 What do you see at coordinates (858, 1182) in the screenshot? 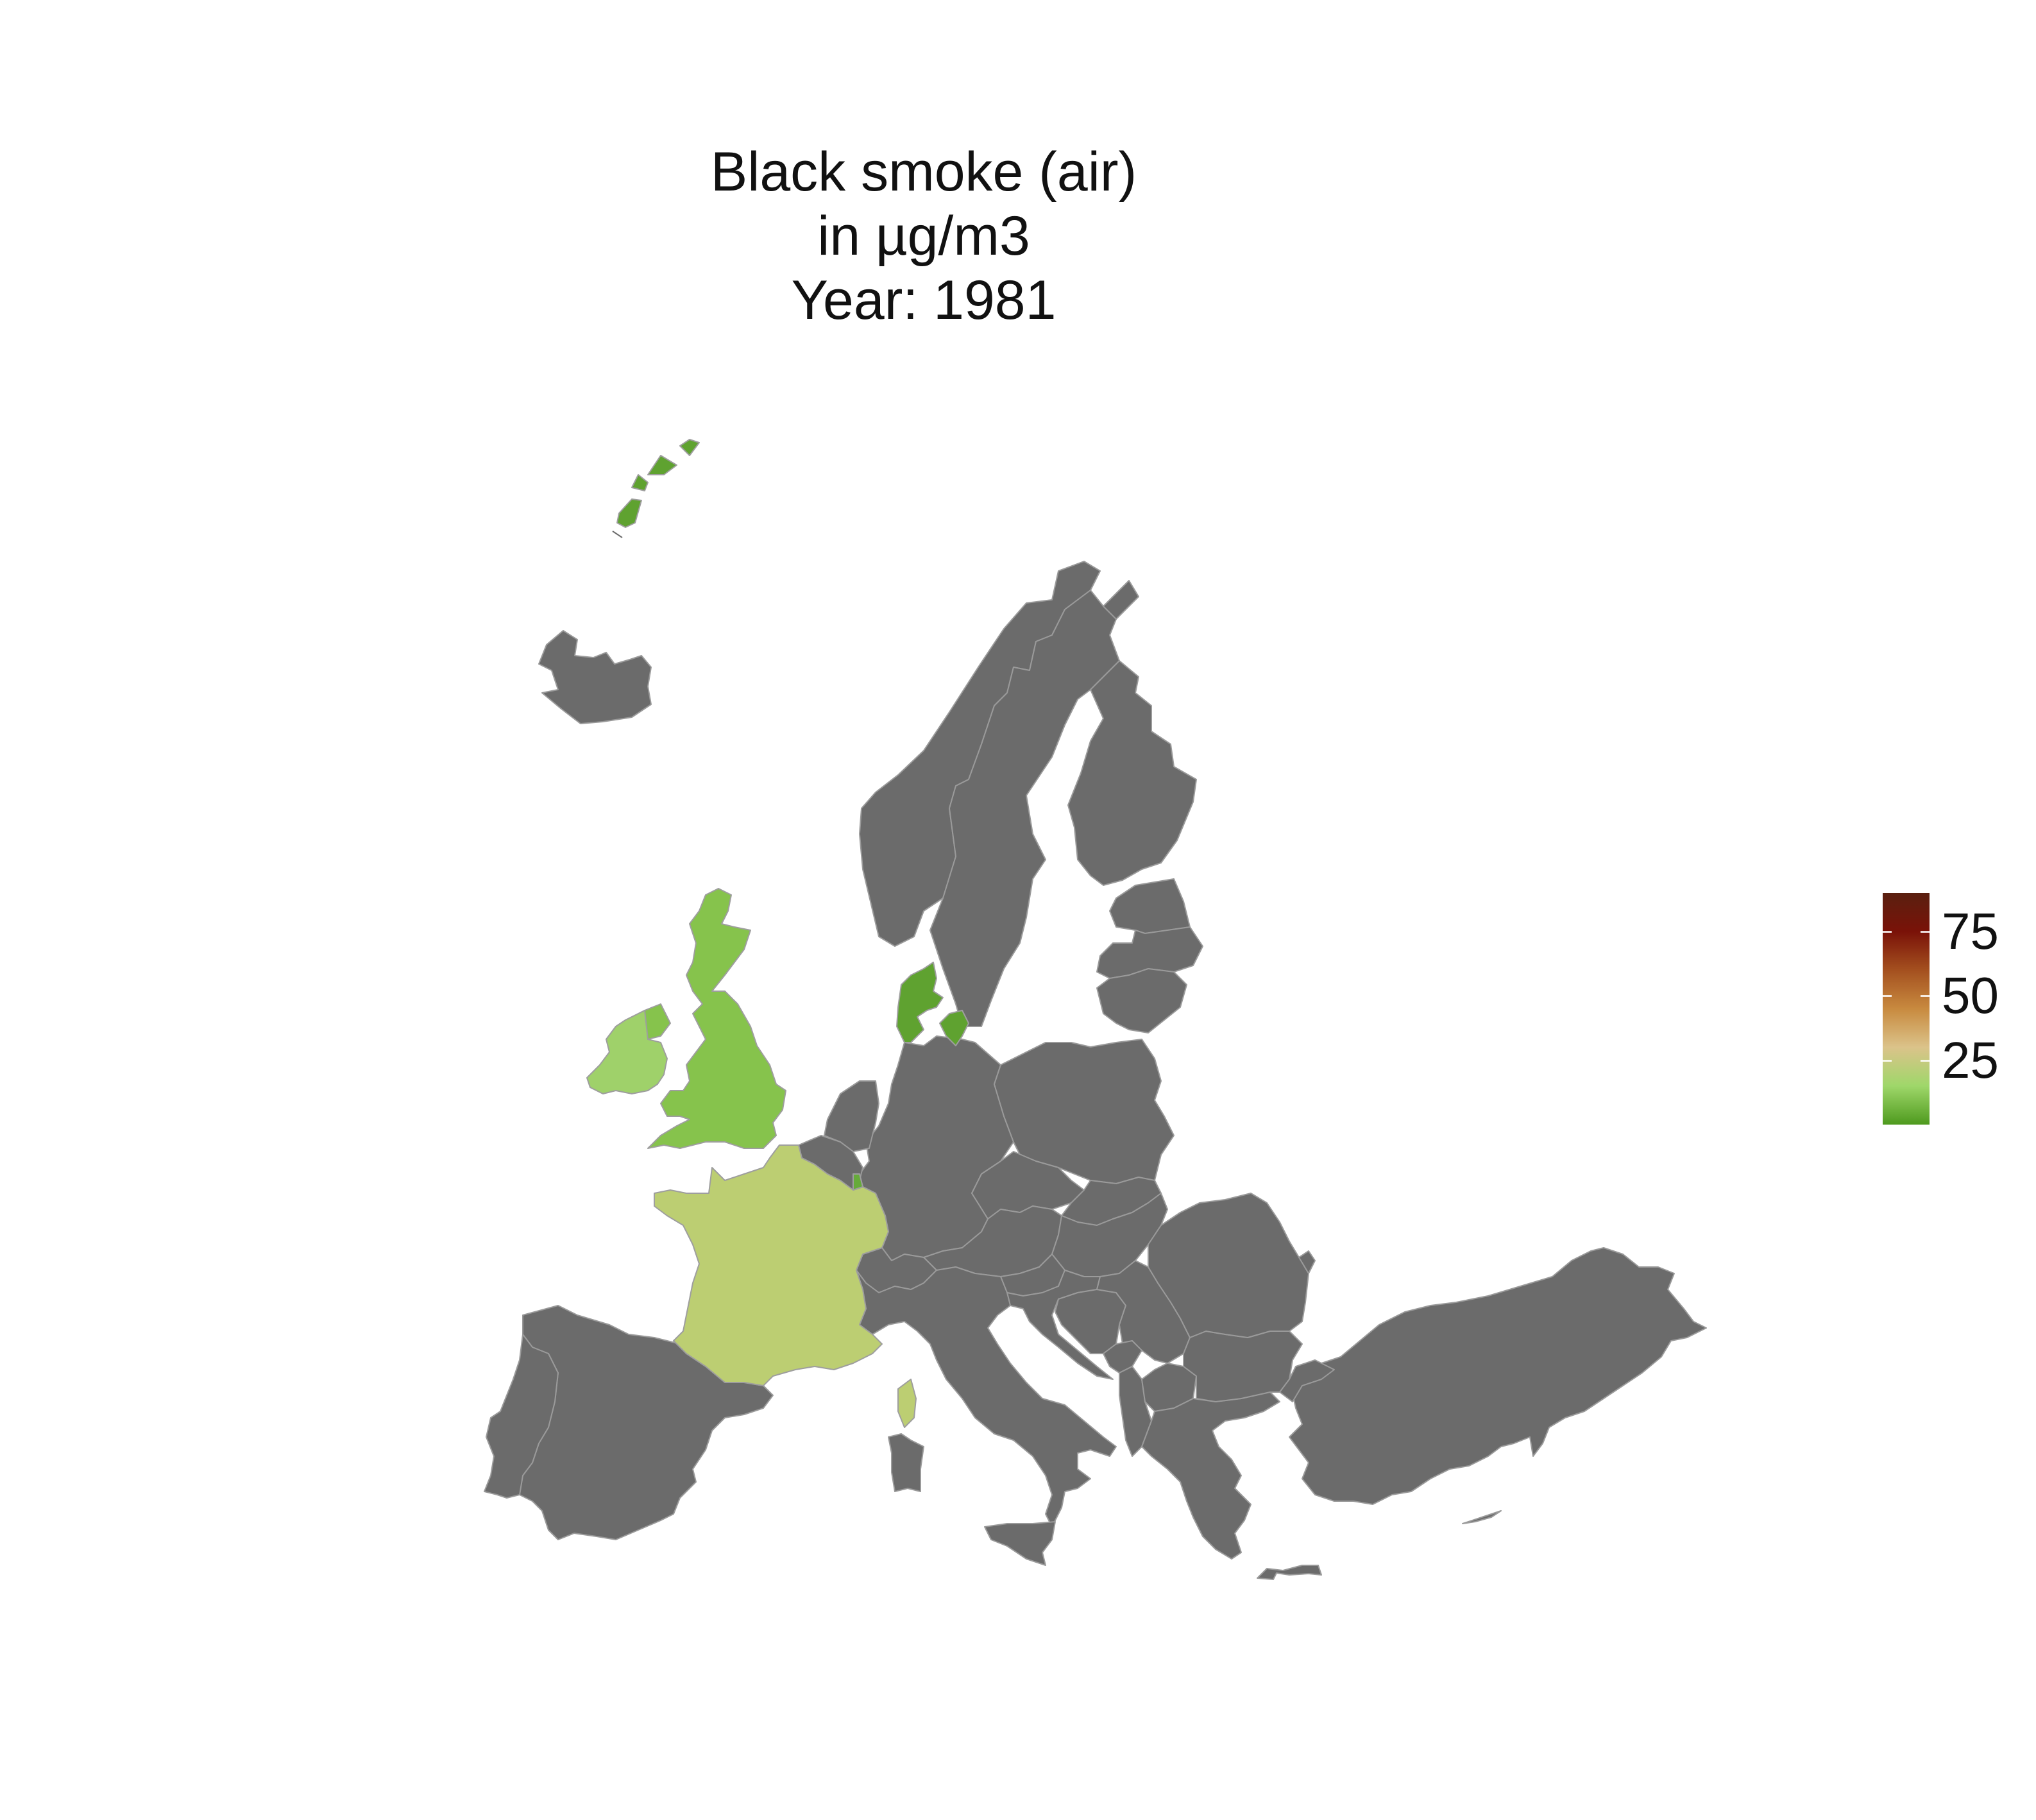
I see `country-luxembourg` at bounding box center [858, 1182].